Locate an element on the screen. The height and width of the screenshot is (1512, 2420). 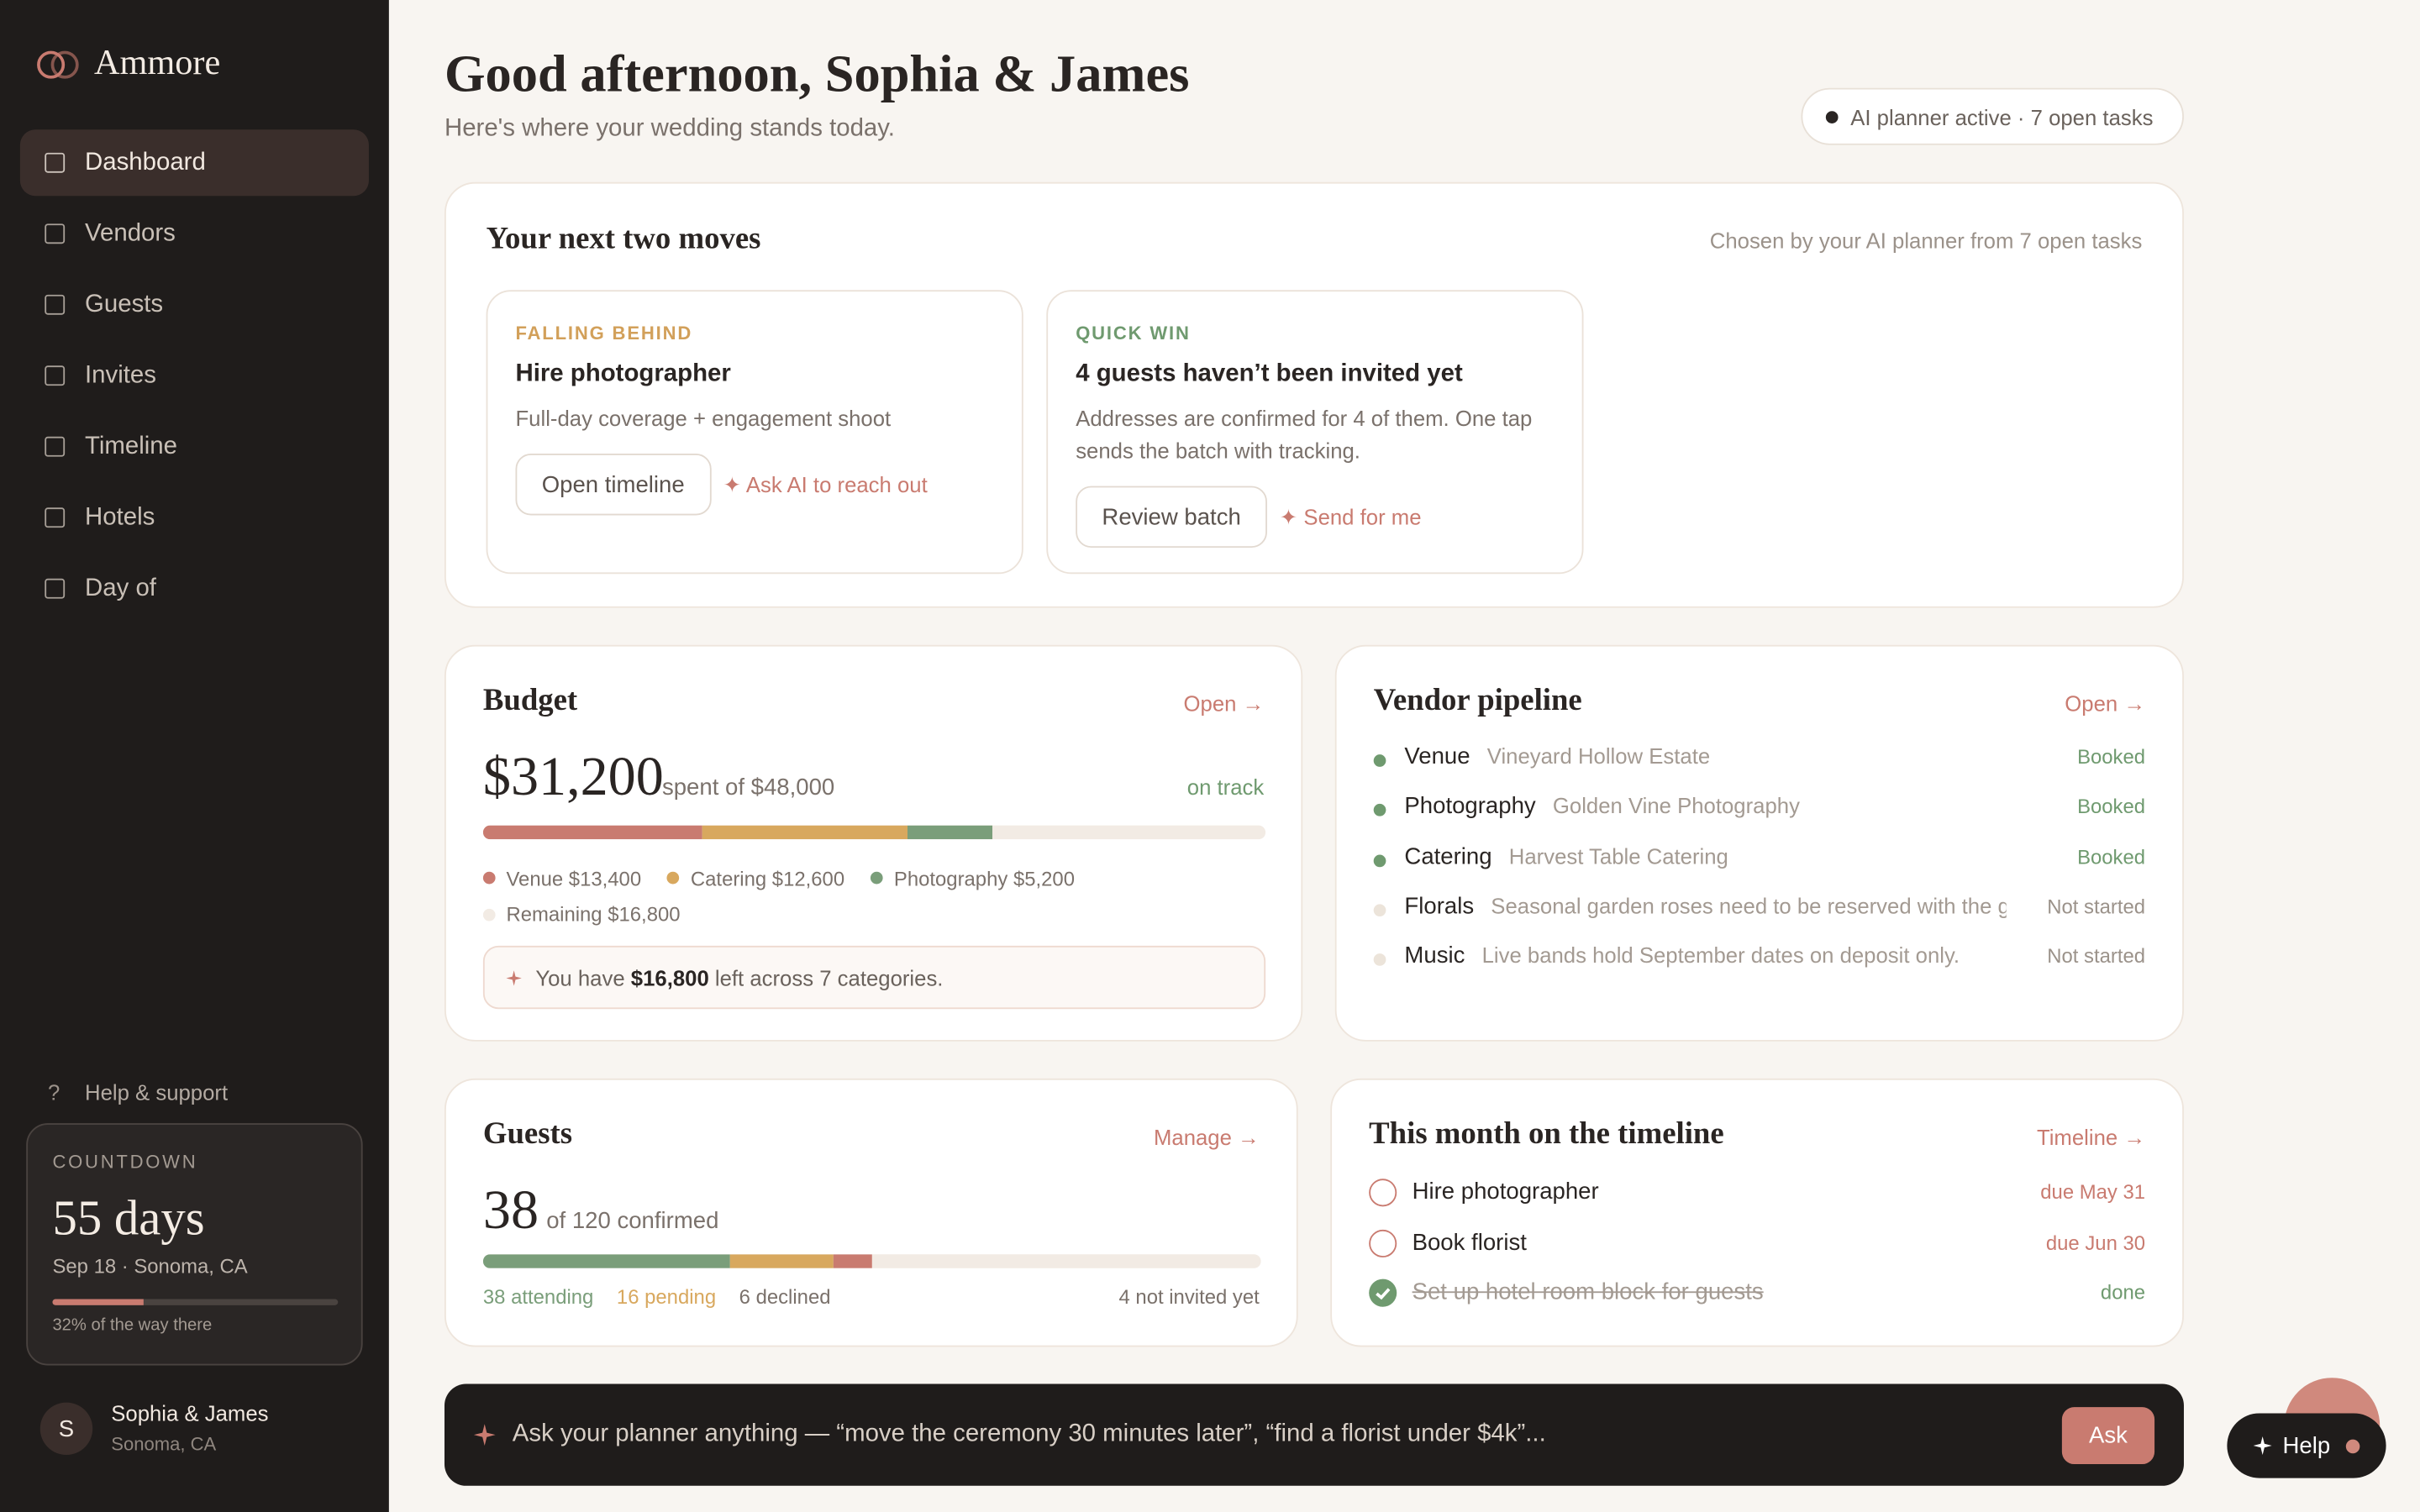
vendor-status: Not started is located at coordinates (2096, 906).